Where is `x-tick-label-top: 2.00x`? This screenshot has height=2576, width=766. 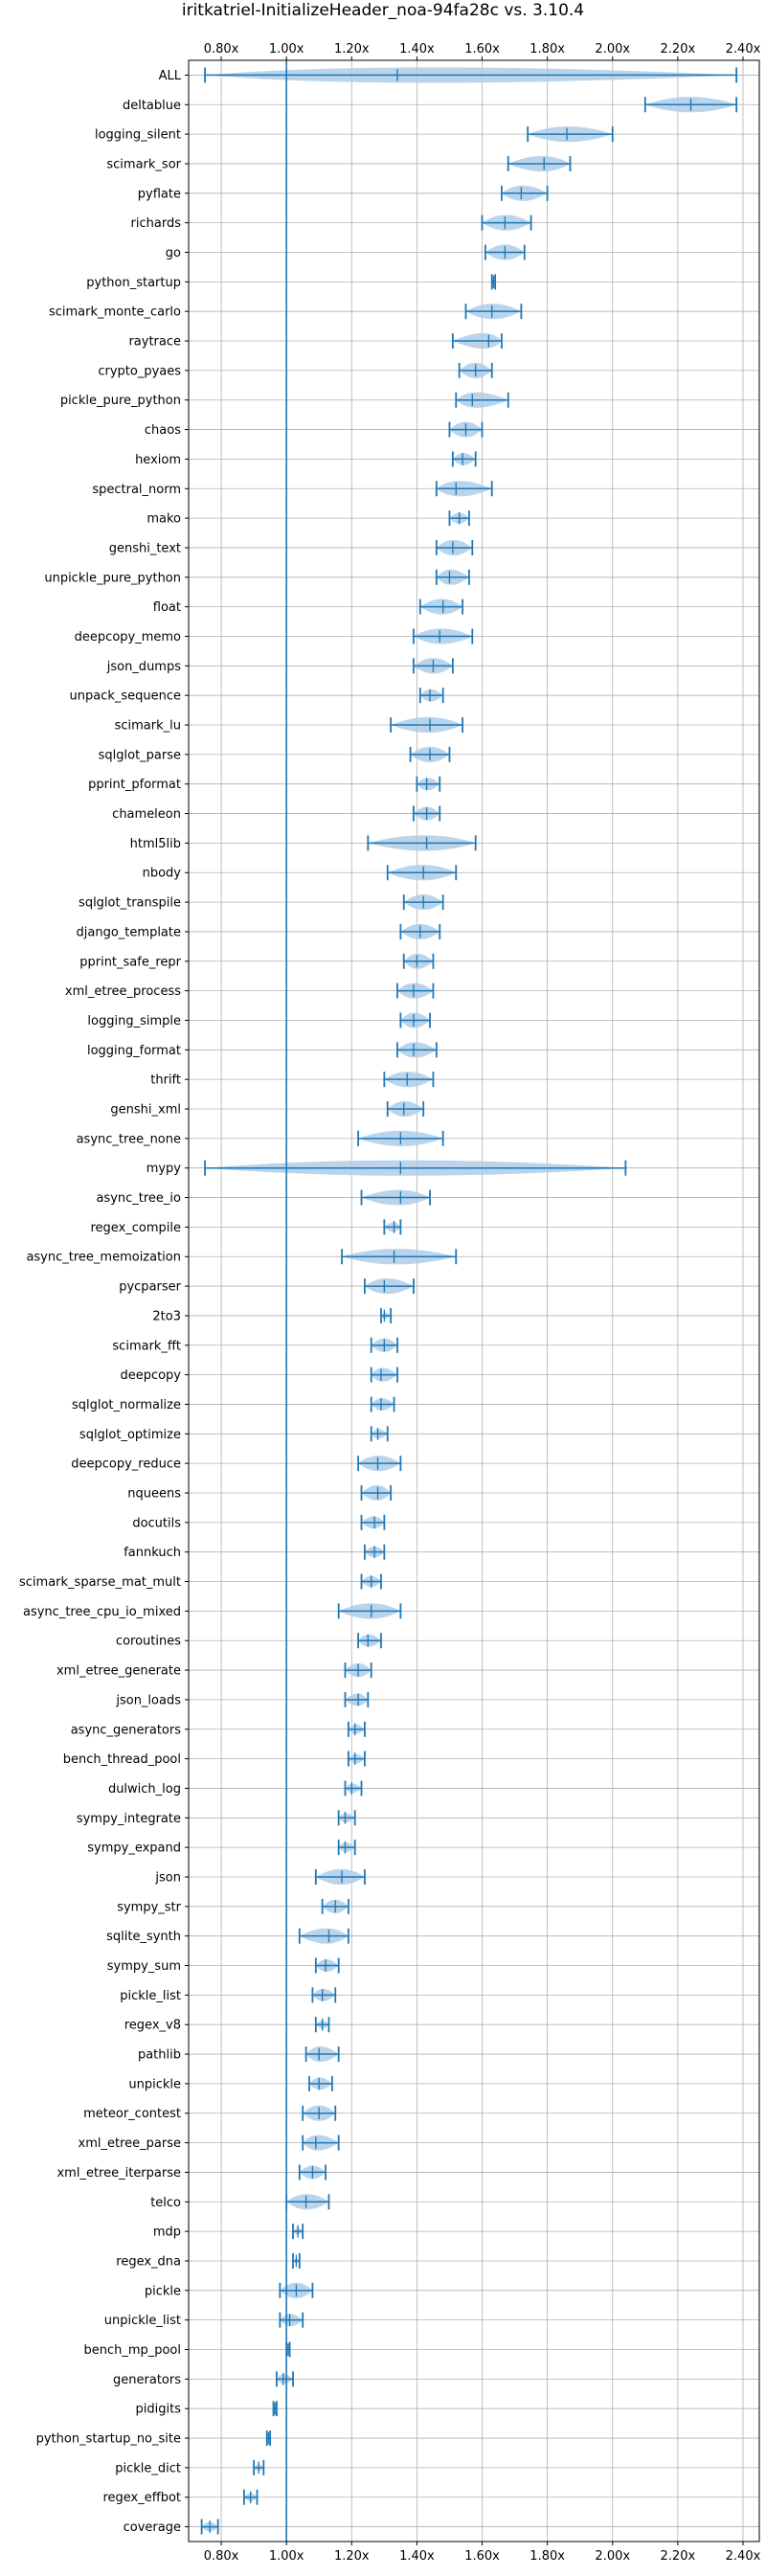 x-tick-label-top: 2.00x is located at coordinates (613, 49).